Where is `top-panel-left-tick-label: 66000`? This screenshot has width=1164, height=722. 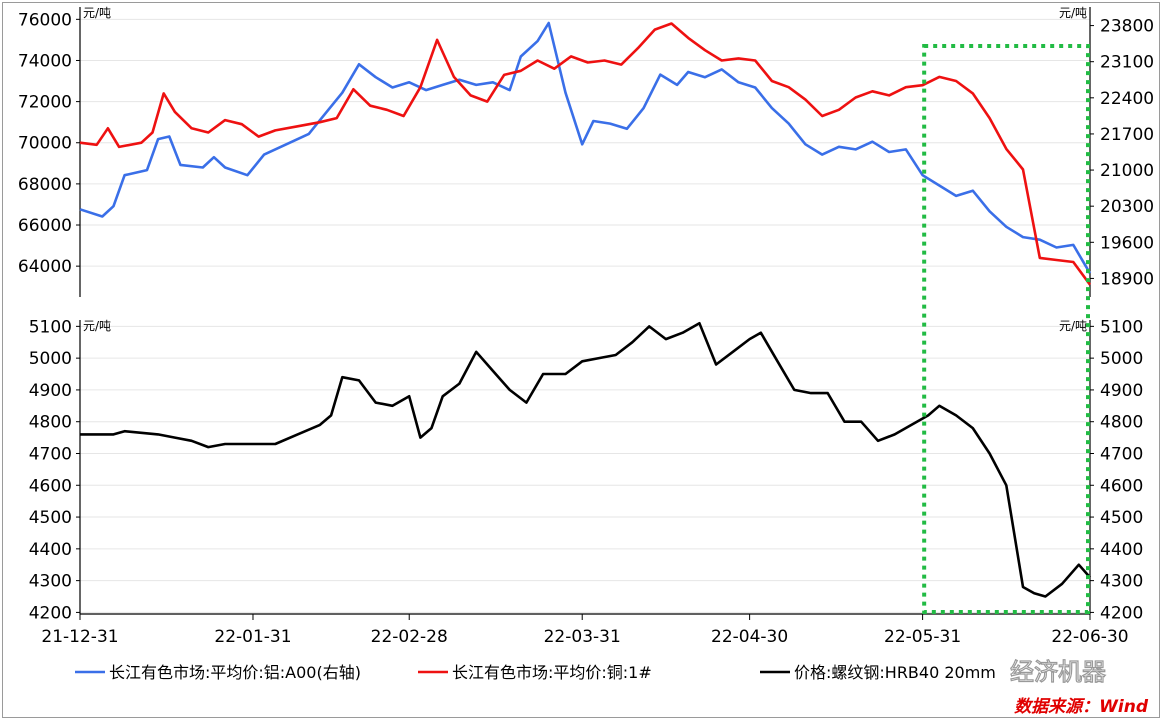 top-panel-left-tick-label: 66000 is located at coordinates (45, 226).